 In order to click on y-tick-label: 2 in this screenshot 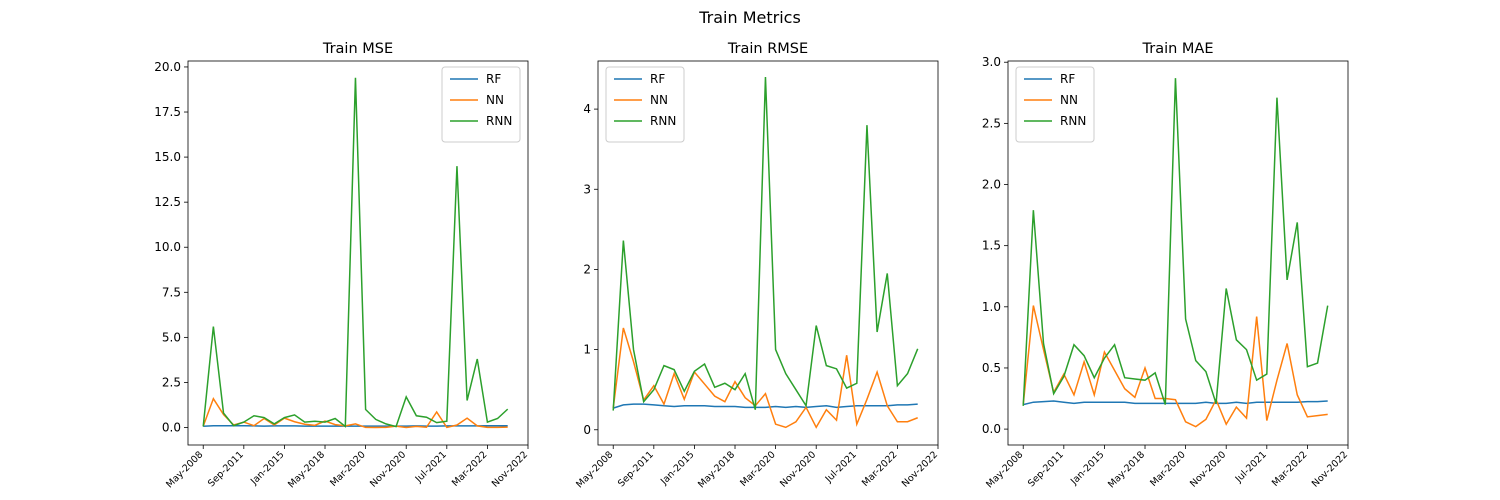, I will do `click(587, 269)`.